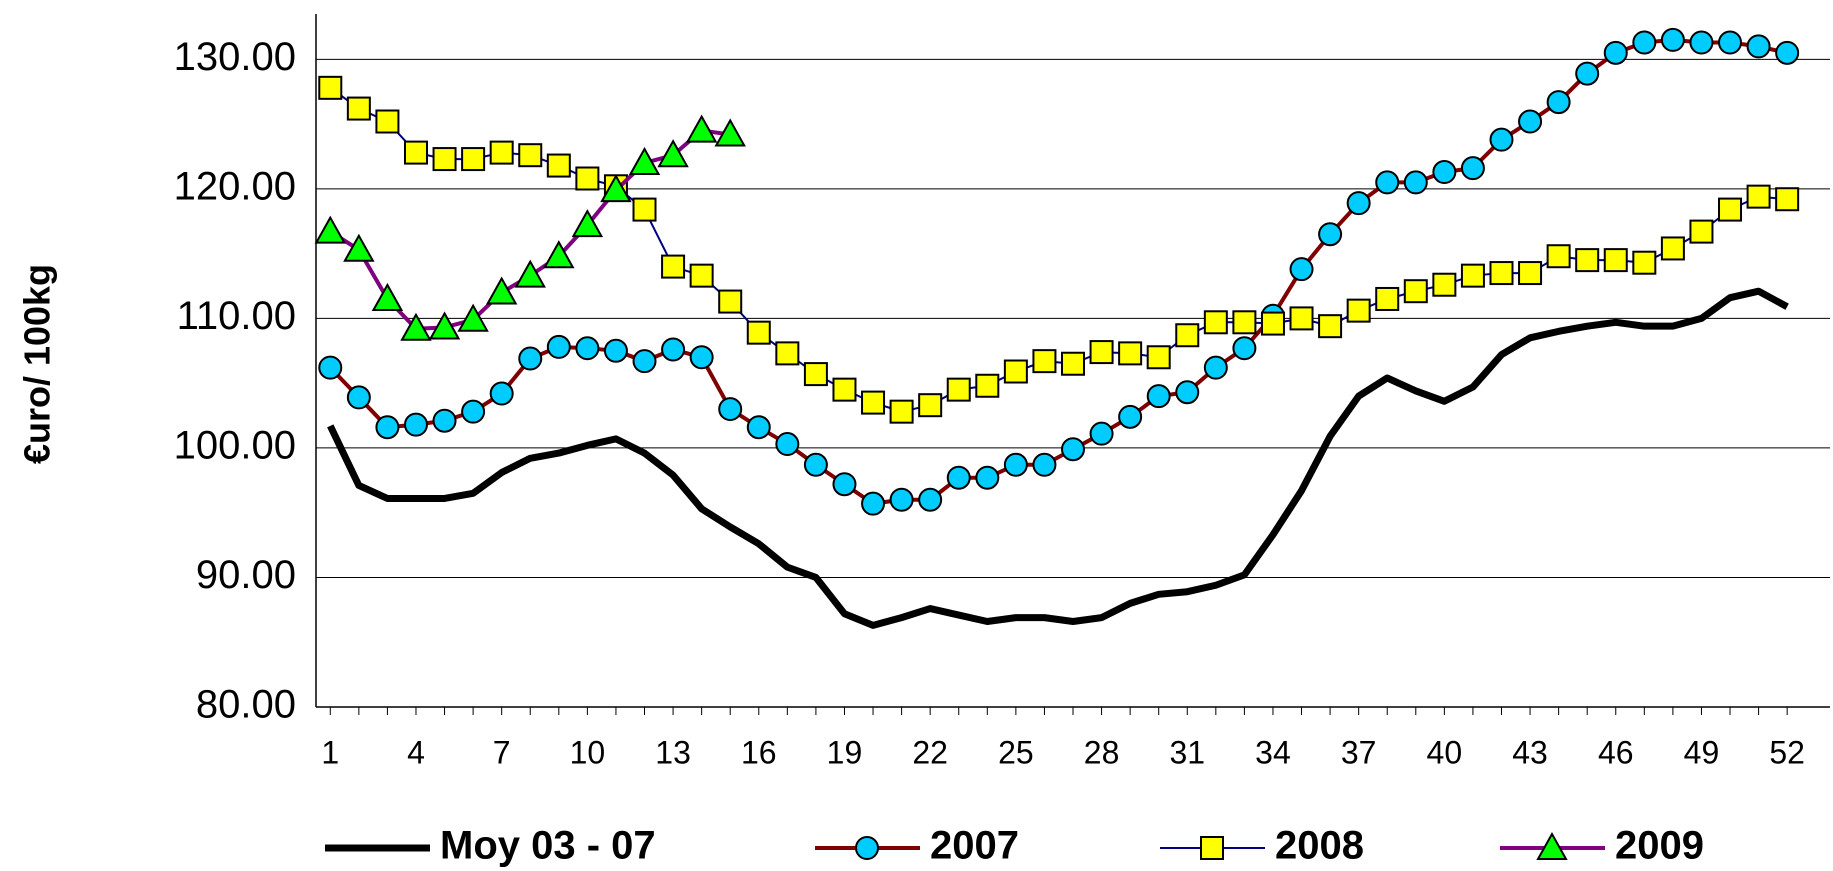 This screenshot has width=1833, height=871. Describe the element at coordinates (1616, 752) in the screenshot. I see `x-tick-label: 46` at that location.